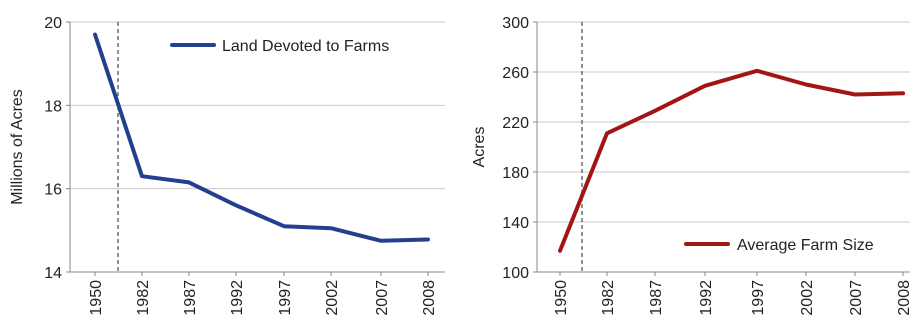 The width and height of the screenshot is (922, 329). What do you see at coordinates (805, 245) in the screenshot?
I see `legend-label: Average Farm Size` at bounding box center [805, 245].